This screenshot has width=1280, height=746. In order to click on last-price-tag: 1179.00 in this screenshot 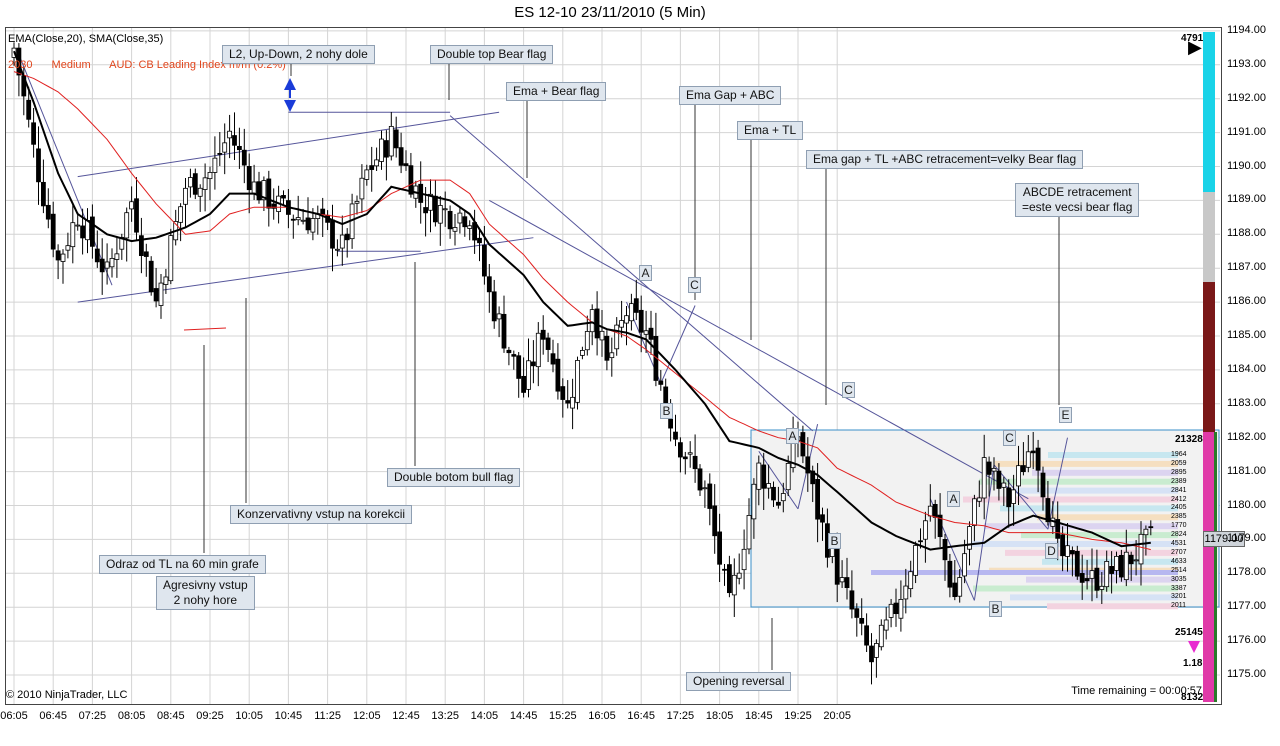, I will do `click(1224, 539)`.